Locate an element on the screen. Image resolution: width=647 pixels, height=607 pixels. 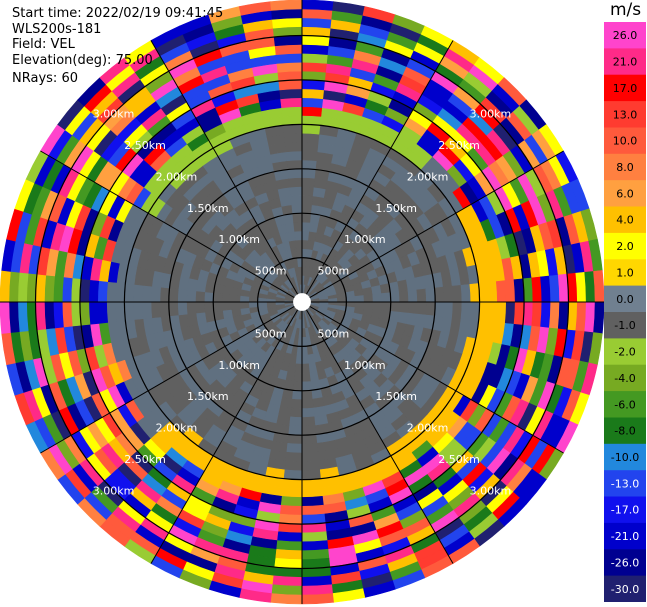
colorbar-tick-label: 2.0 is located at coordinates (625, 246).